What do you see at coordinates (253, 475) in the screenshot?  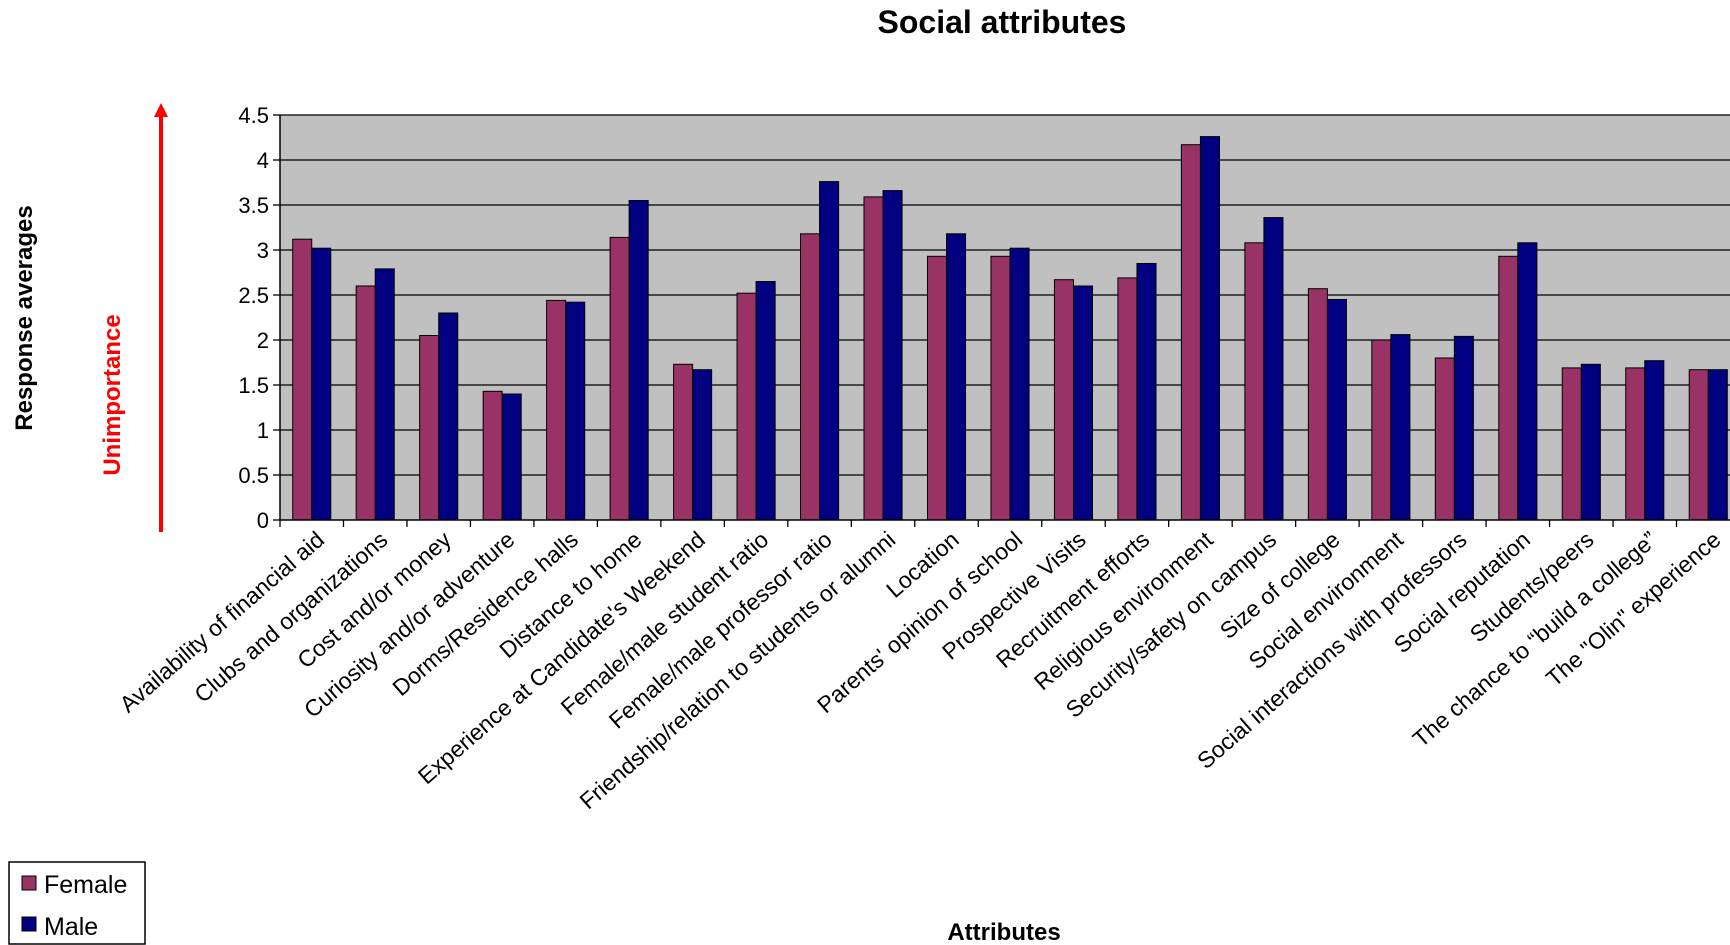 I see `y-tick-label: 0.5` at bounding box center [253, 475].